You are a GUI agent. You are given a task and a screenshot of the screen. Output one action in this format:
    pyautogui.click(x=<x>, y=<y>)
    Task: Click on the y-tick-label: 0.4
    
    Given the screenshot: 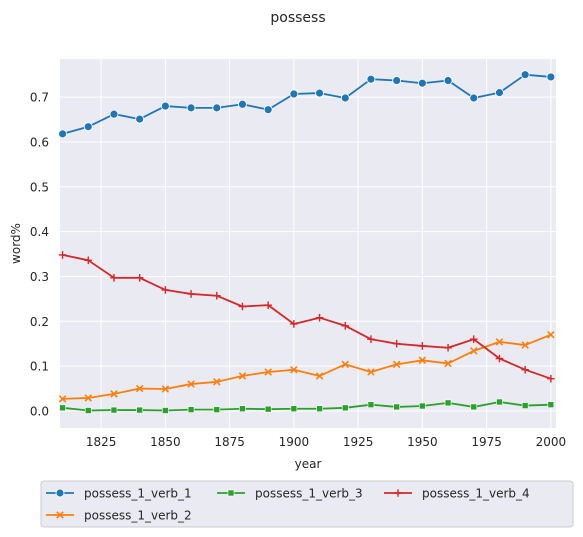 What is the action you would take?
    pyautogui.click(x=39, y=232)
    